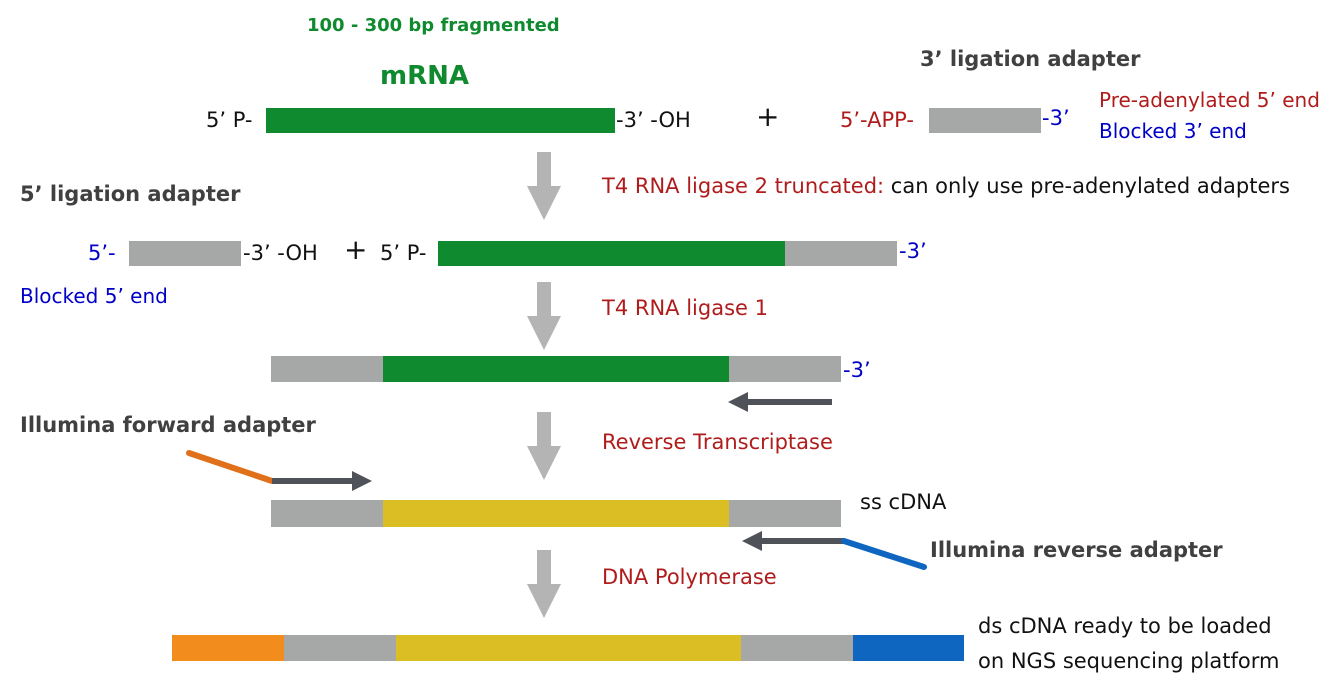 The width and height of the screenshot is (1332, 689). Describe the element at coordinates (568, 648) in the screenshot. I see `dscdna-insert` at that location.